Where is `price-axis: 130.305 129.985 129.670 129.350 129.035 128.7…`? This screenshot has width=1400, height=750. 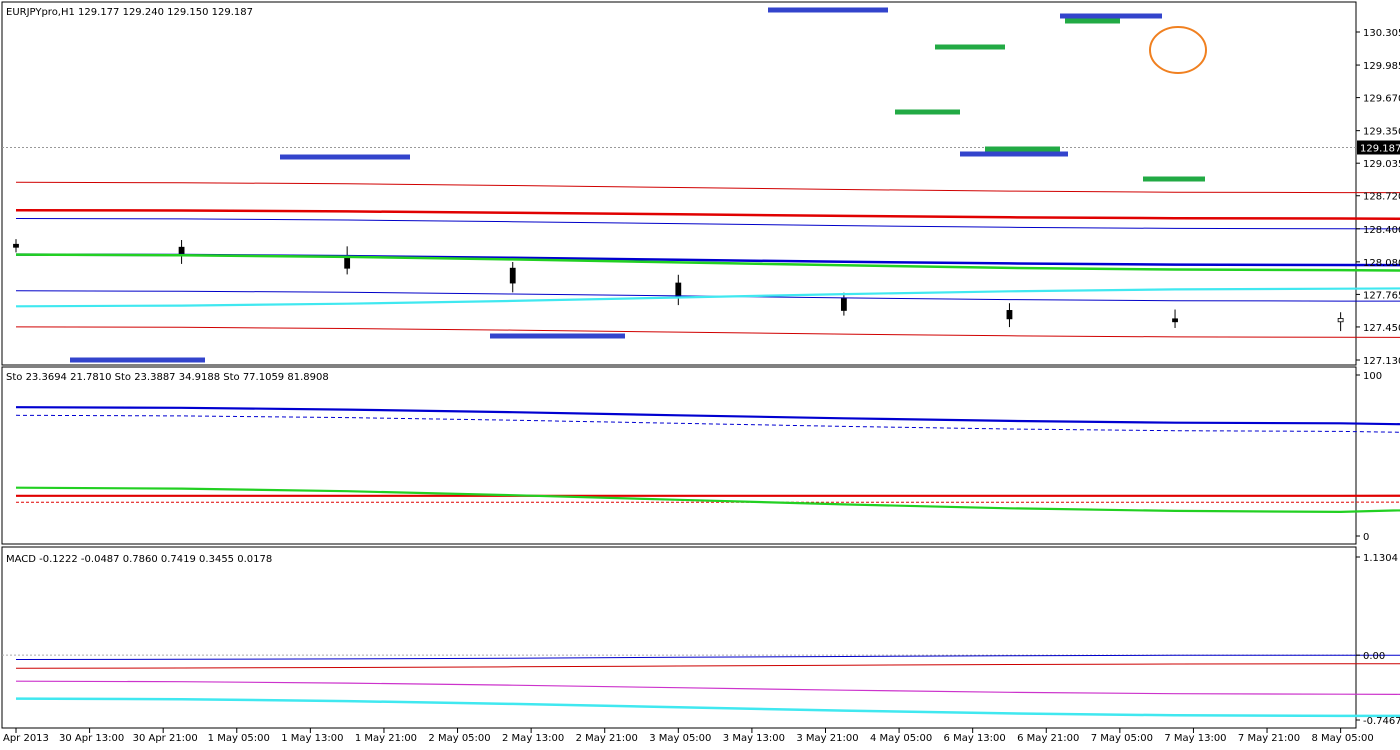 price-axis: 130.305 129.985 129.670 129.350 129.035 128.7… is located at coordinates (1378, 377).